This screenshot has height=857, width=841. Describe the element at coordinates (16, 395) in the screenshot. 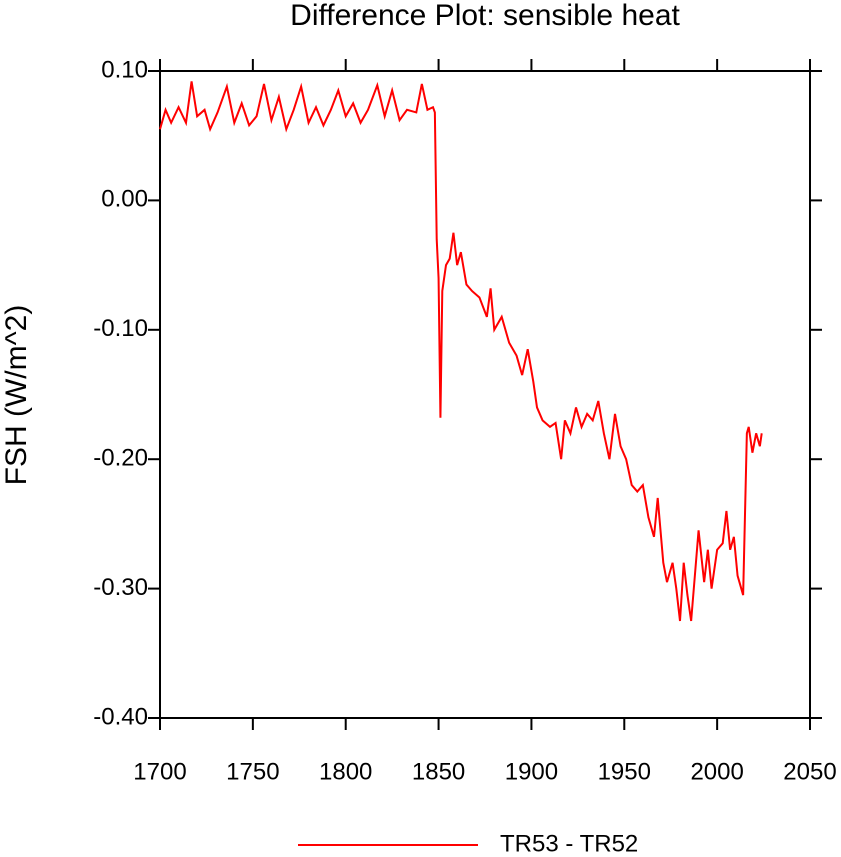

I see `y-axis-label: FSH (W/m^2)` at that location.